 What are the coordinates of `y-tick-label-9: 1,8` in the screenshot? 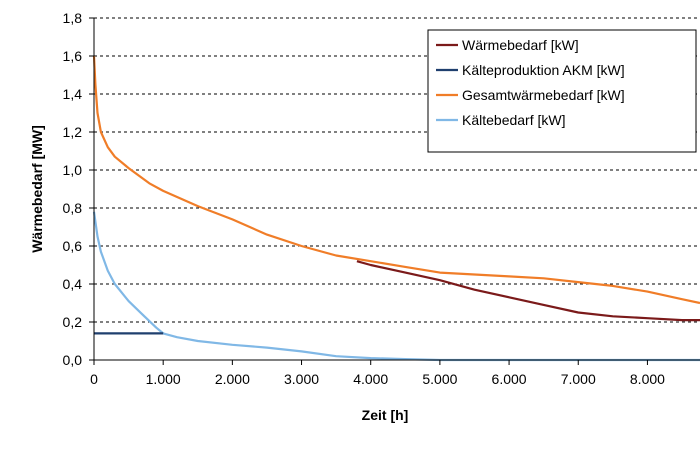 It's located at (73, 18).